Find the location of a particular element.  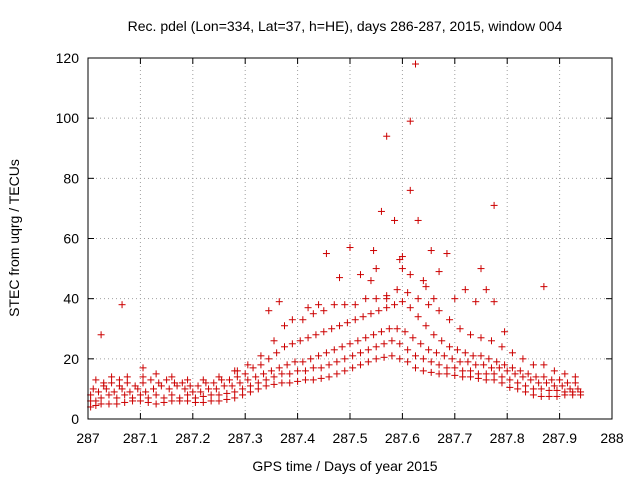

x-tick-label: 287.2 is located at coordinates (192, 438).